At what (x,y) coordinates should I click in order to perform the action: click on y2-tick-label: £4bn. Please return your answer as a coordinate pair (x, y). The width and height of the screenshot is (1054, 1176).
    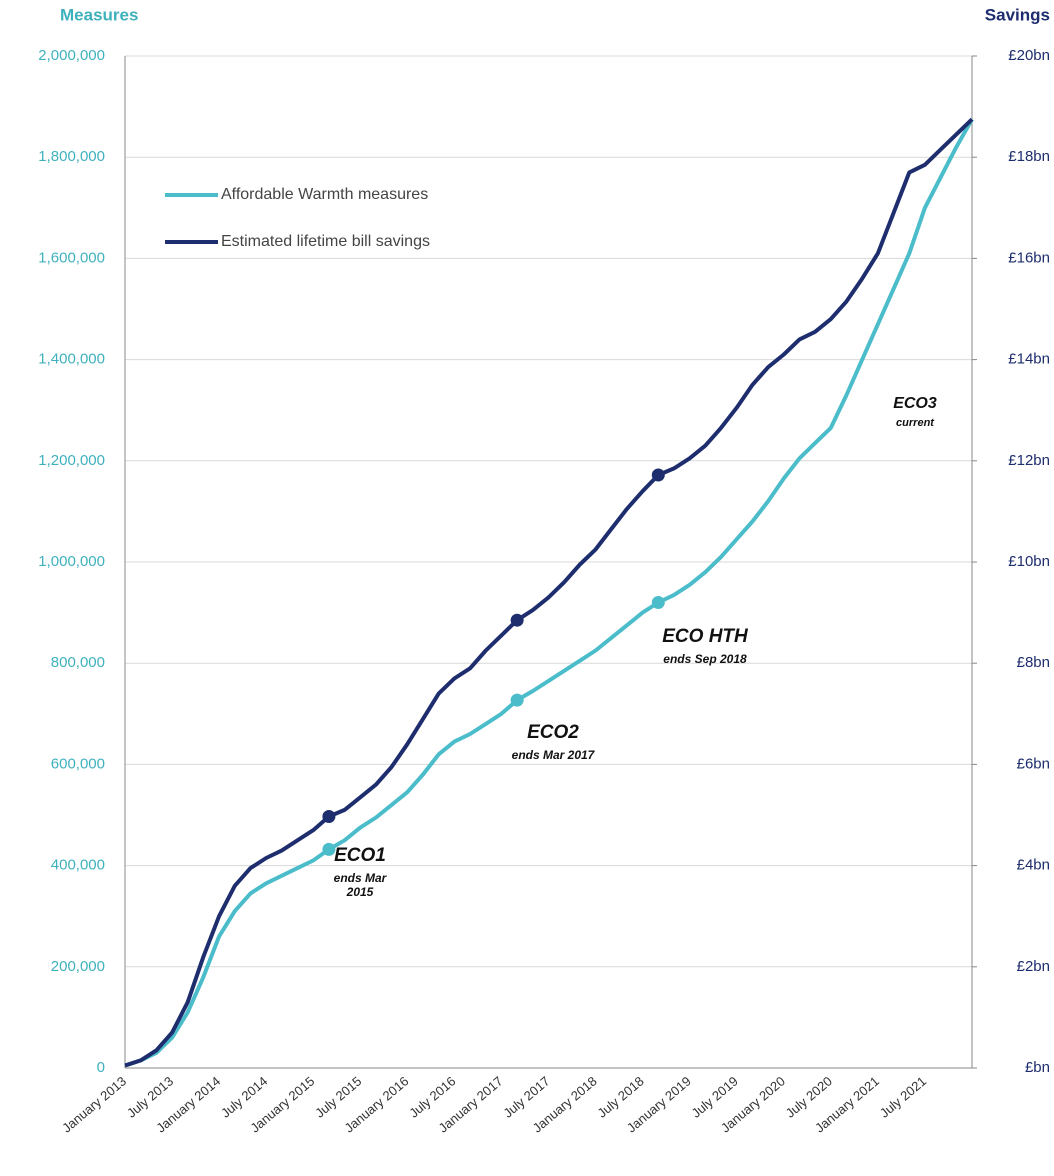
    Looking at the image, I should click on (1033, 865).